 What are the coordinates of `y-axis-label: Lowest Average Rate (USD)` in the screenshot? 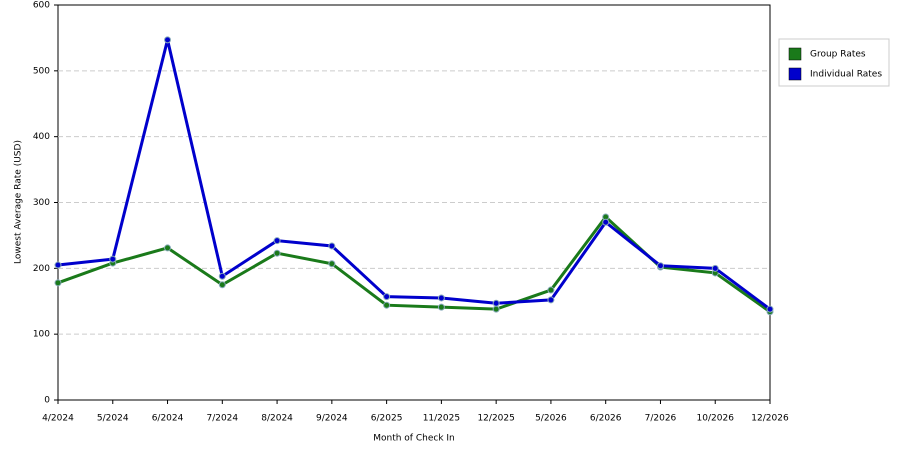 It's located at (19, 202).